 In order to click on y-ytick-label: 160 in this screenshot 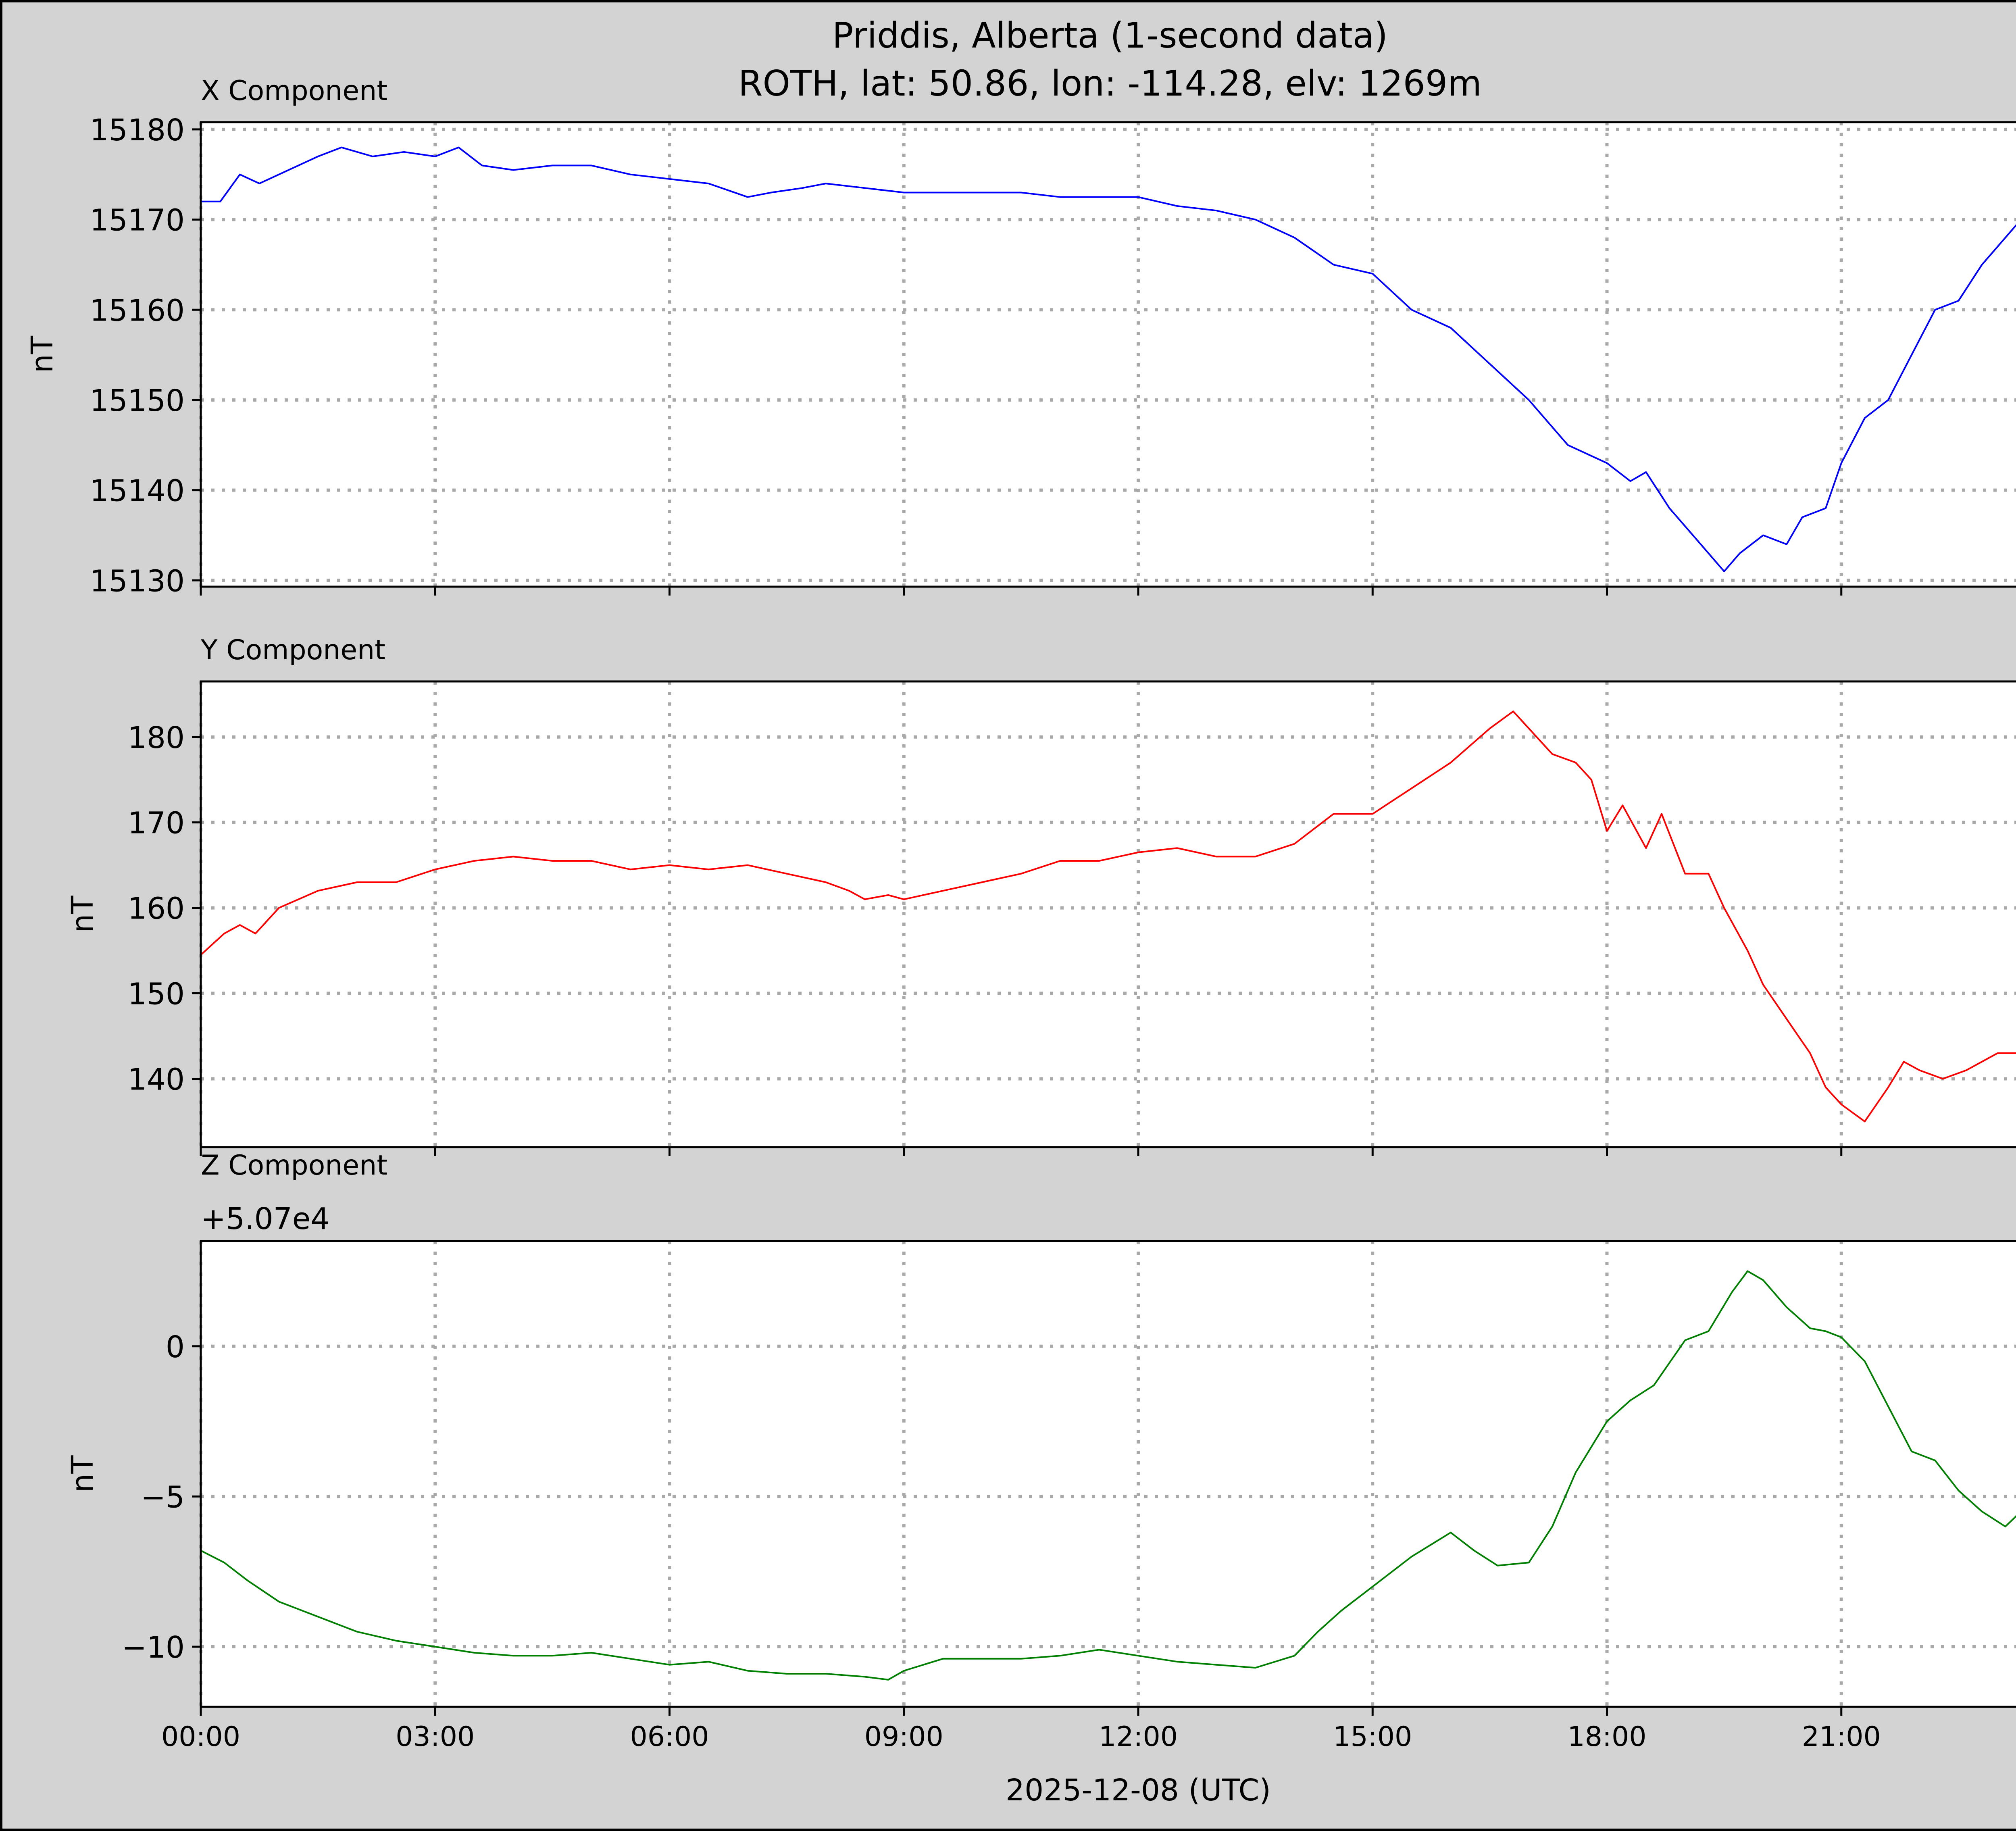, I will do `click(156, 909)`.